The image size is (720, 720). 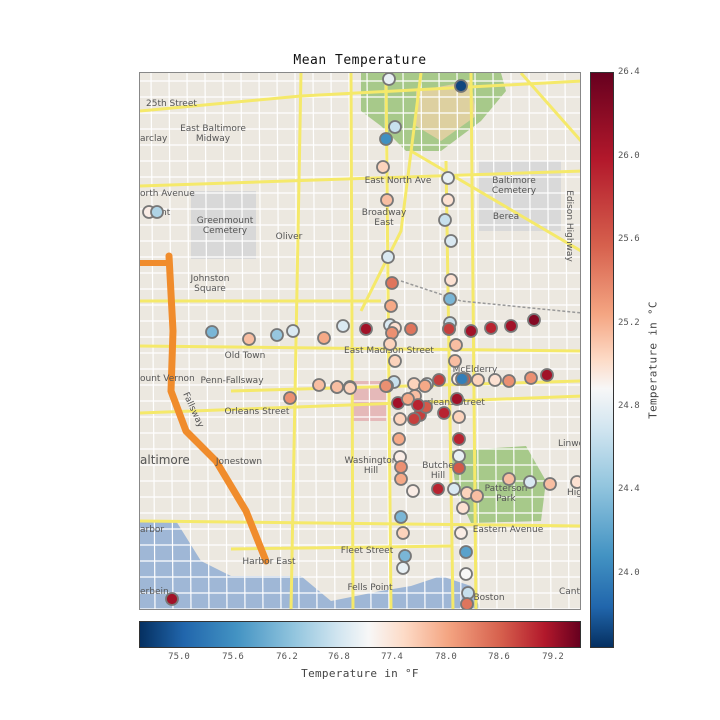 What do you see at coordinates (225, 226) in the screenshot?
I see `map-place-label: Greenmount Cemetery` at bounding box center [225, 226].